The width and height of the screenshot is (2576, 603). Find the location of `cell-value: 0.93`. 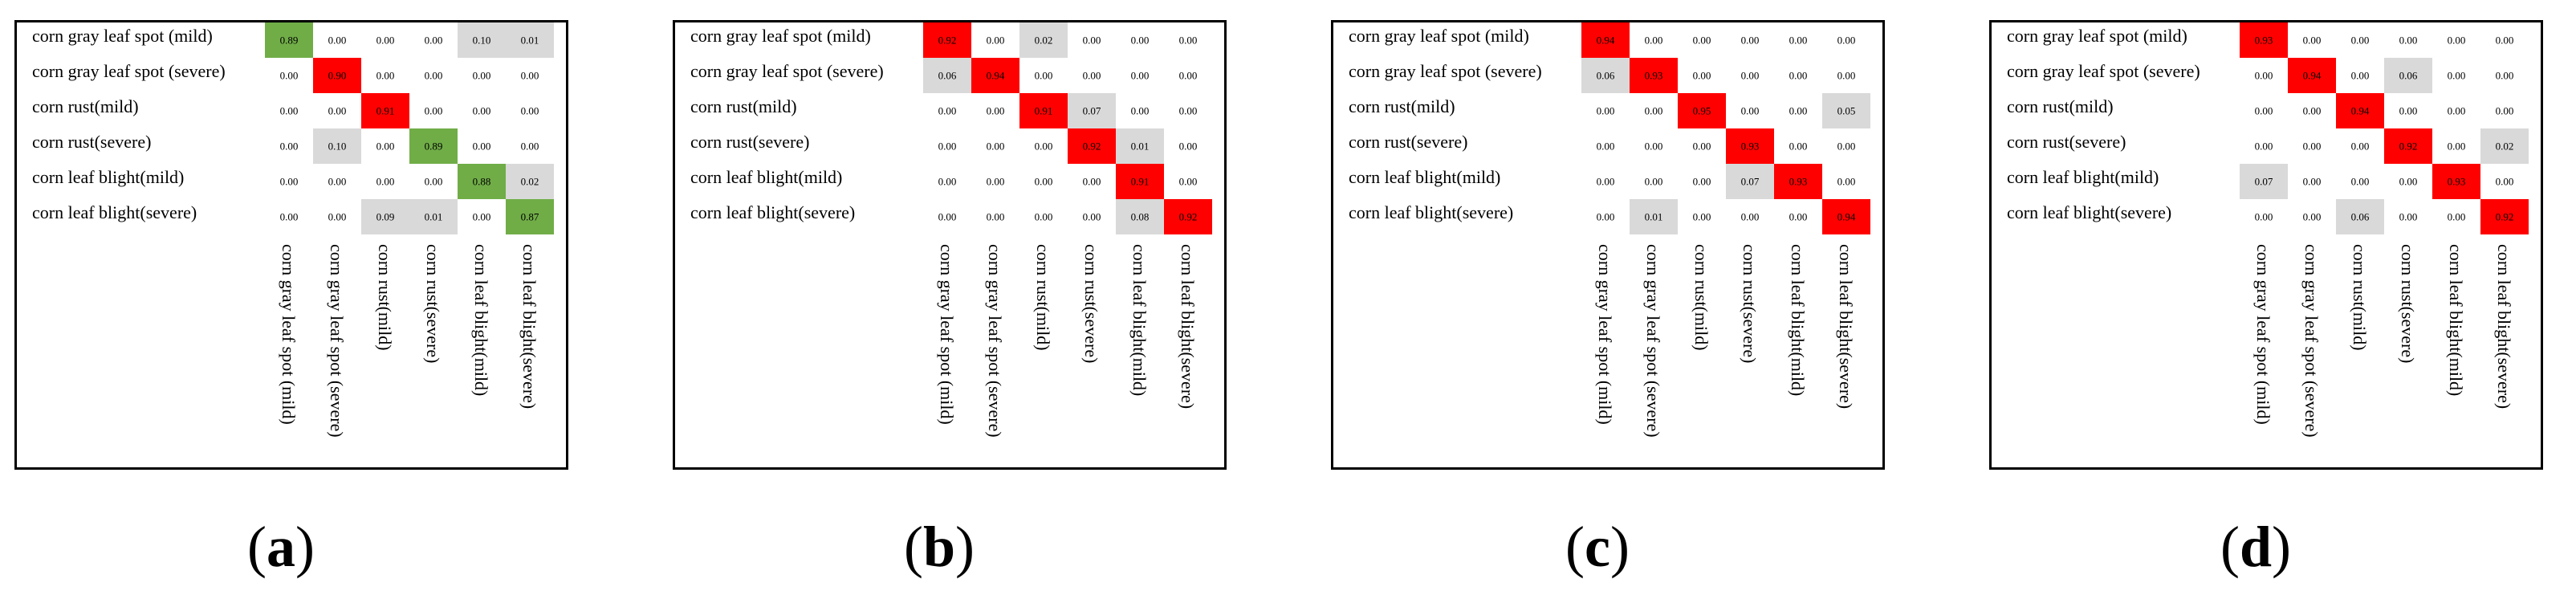

cell-value: 0.93 is located at coordinates (2264, 40).